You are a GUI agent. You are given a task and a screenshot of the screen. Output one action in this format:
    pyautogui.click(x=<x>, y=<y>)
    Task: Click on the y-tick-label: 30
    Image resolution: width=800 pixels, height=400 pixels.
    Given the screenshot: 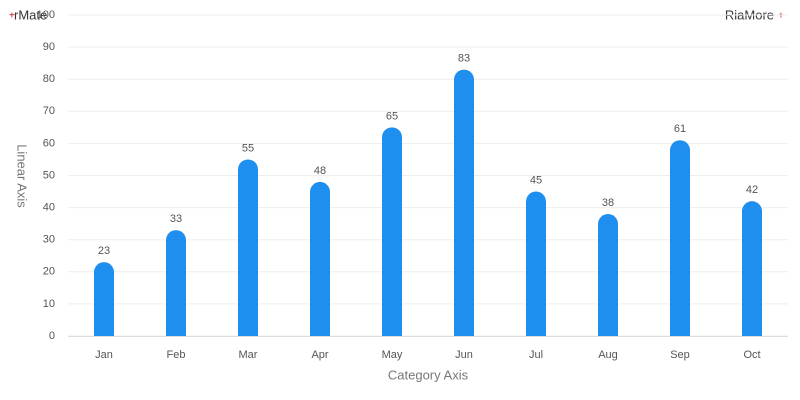 What is the action you would take?
    pyautogui.click(x=49, y=240)
    